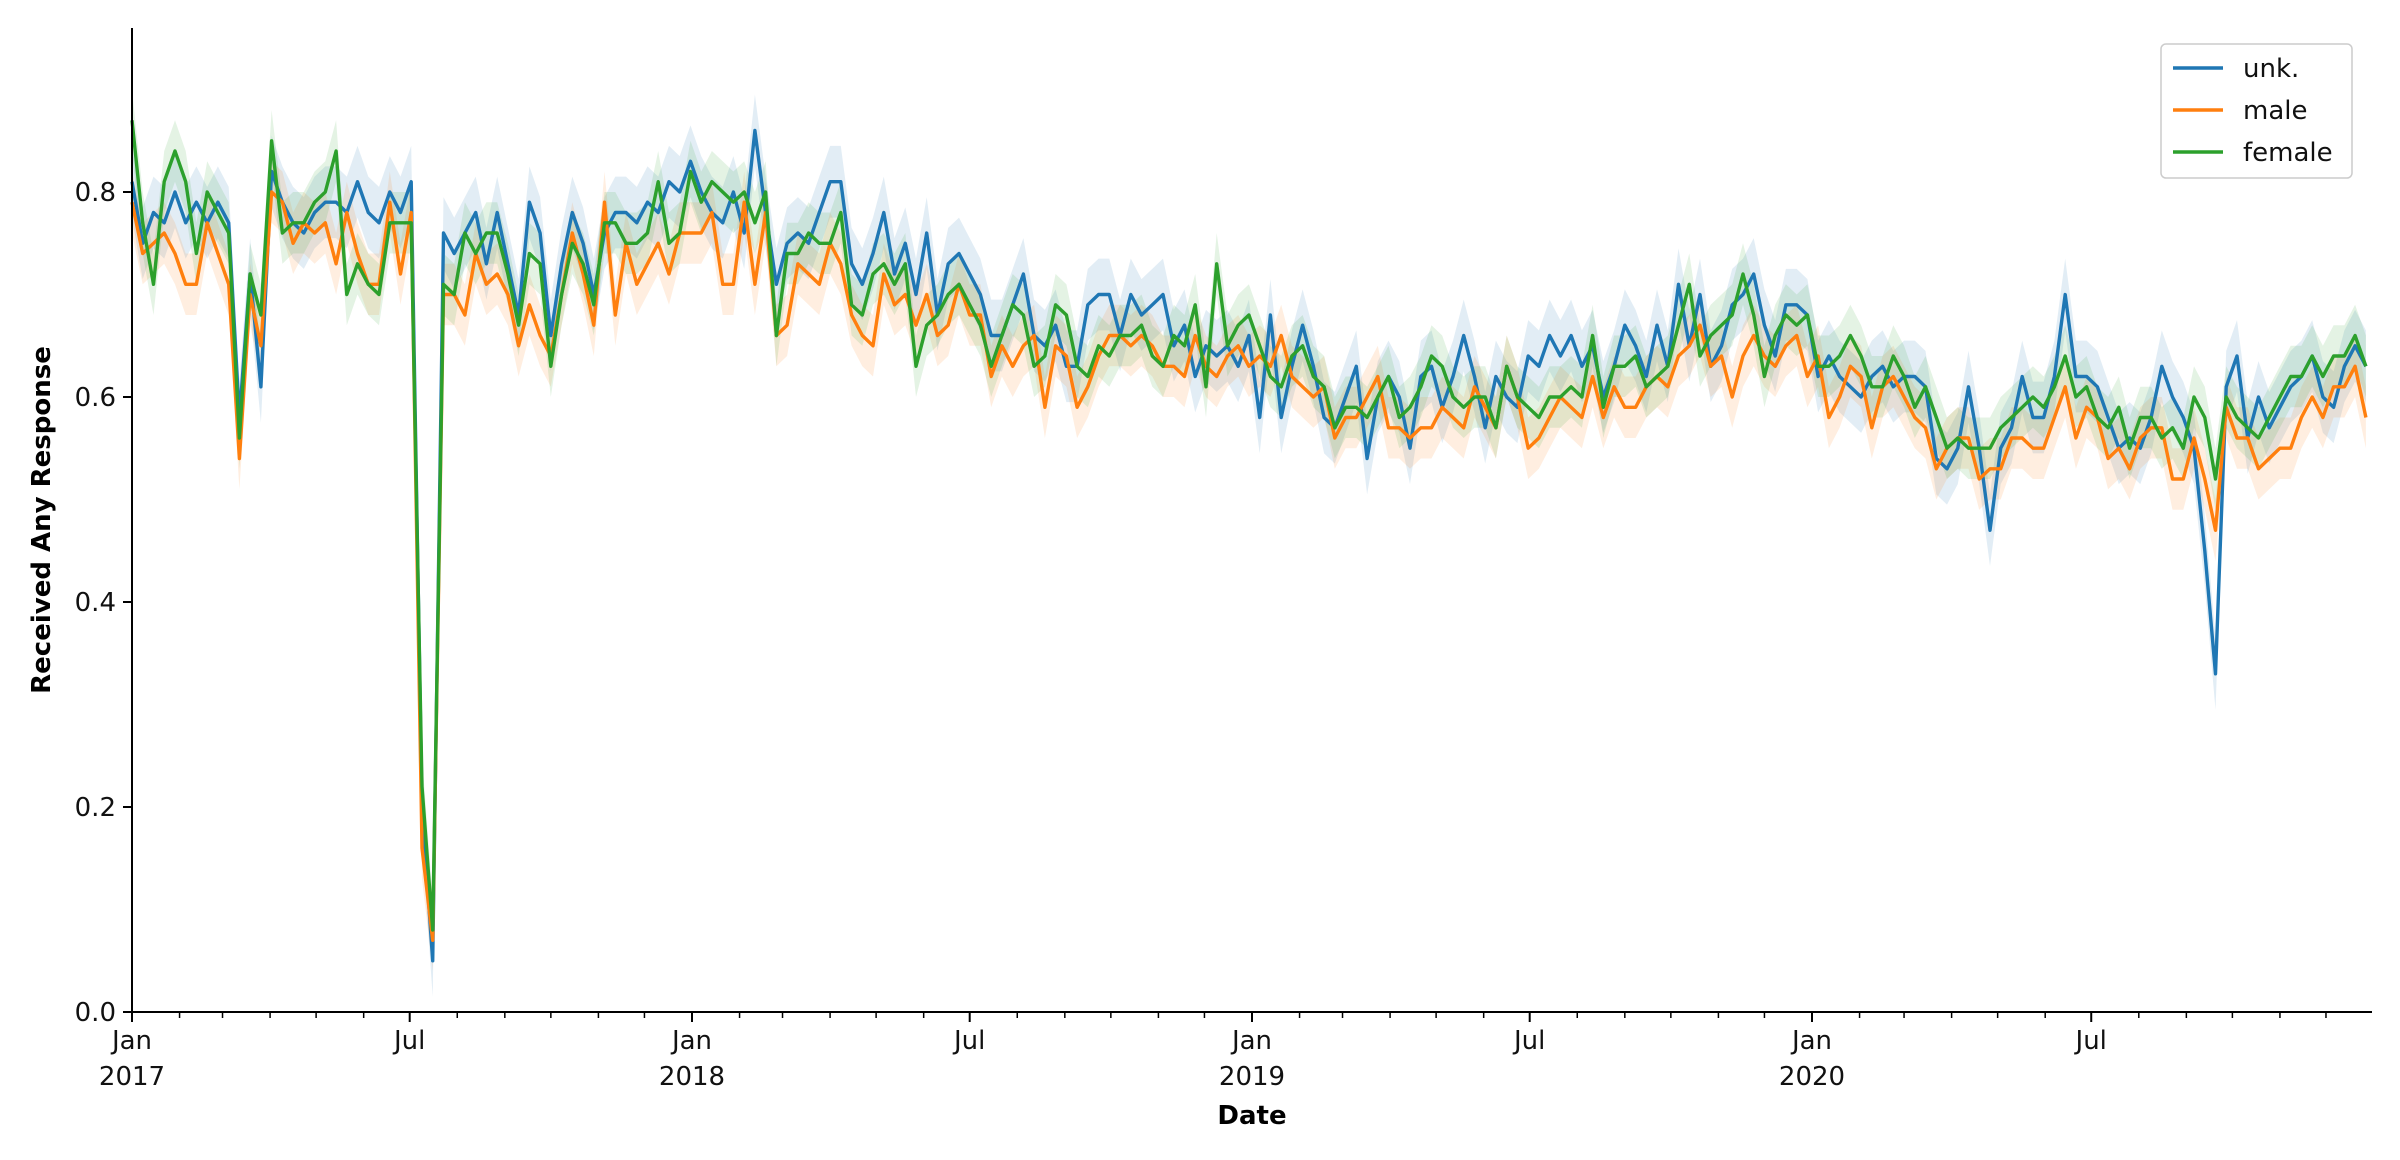  What do you see at coordinates (95, 398) in the screenshot?
I see `y-tick-label: 0.6` at bounding box center [95, 398].